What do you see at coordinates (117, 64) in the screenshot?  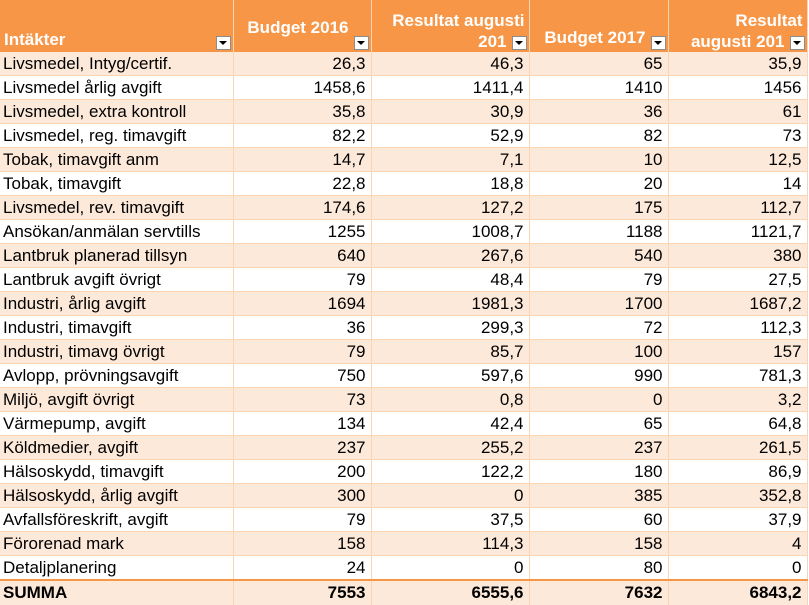 I see `row-name-cell: Livsmedel, Intyg/certif.` at bounding box center [117, 64].